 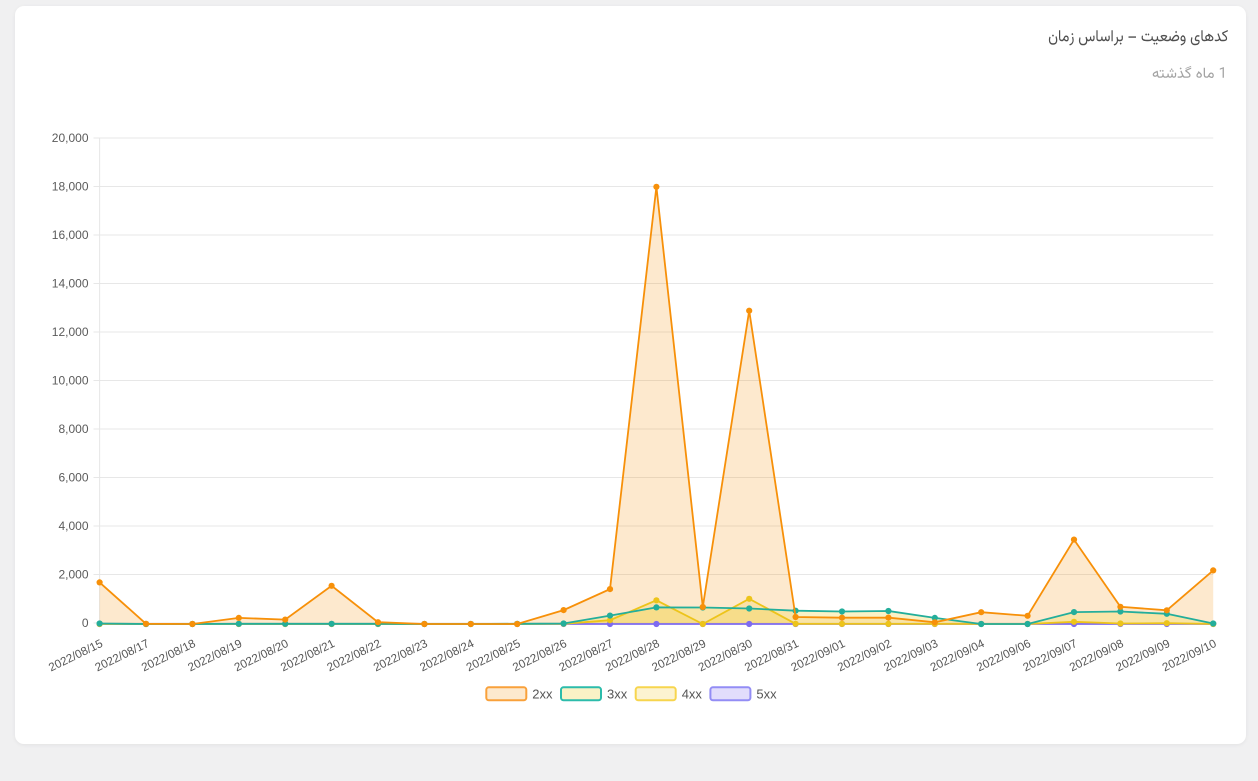 What do you see at coordinates (617, 693) in the screenshot?
I see `svg-text: 3xx` at bounding box center [617, 693].